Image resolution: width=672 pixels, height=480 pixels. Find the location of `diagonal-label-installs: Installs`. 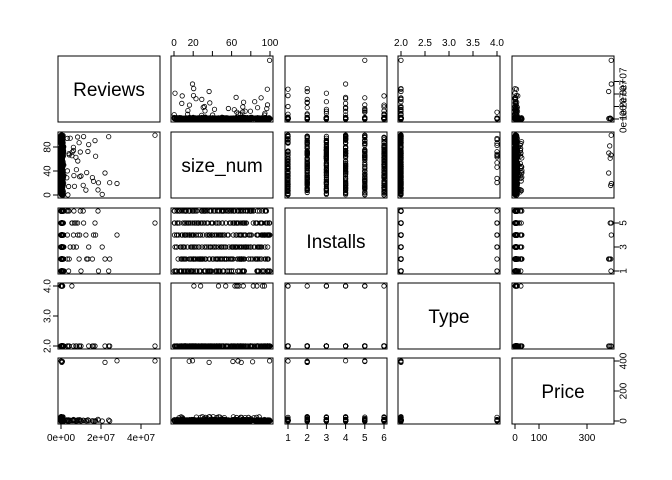

diagonal-label-installs: Installs is located at coordinates (335, 242).